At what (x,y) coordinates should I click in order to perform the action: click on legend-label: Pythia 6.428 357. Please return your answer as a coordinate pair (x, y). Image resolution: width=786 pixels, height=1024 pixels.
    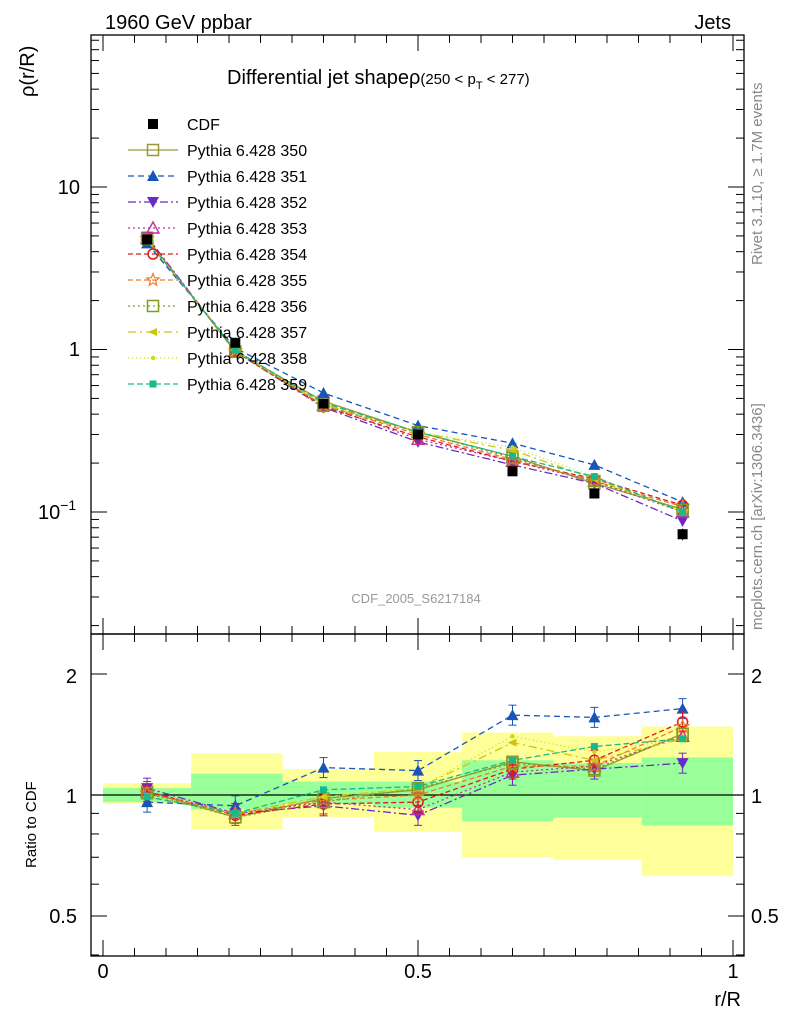
    Looking at the image, I should click on (247, 333).